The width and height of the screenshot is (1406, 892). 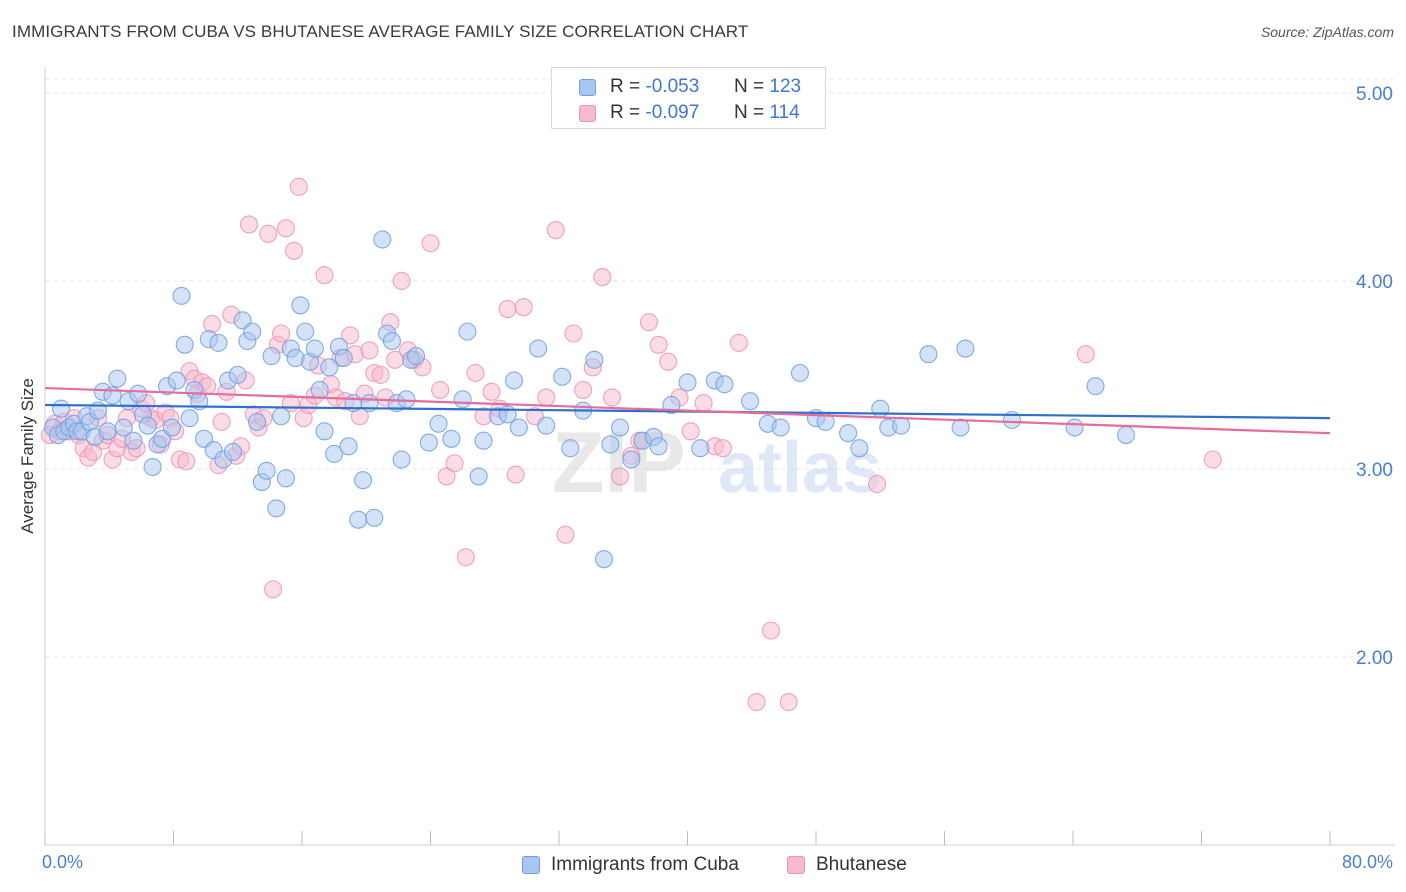 What do you see at coordinates (645, 864) in the screenshot?
I see `legend-label-cuba: Immigrants from Cuba` at bounding box center [645, 864].